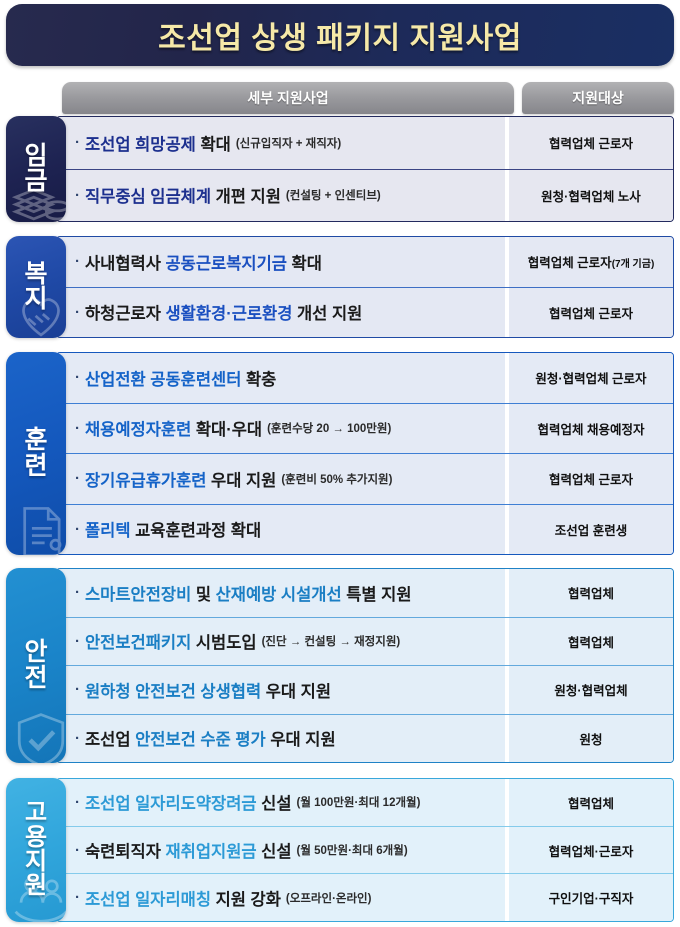 The height and width of the screenshot is (927, 680). I want to click on cell-detail: · 폴리텍 교육훈련과정 확대, so click(283, 529).